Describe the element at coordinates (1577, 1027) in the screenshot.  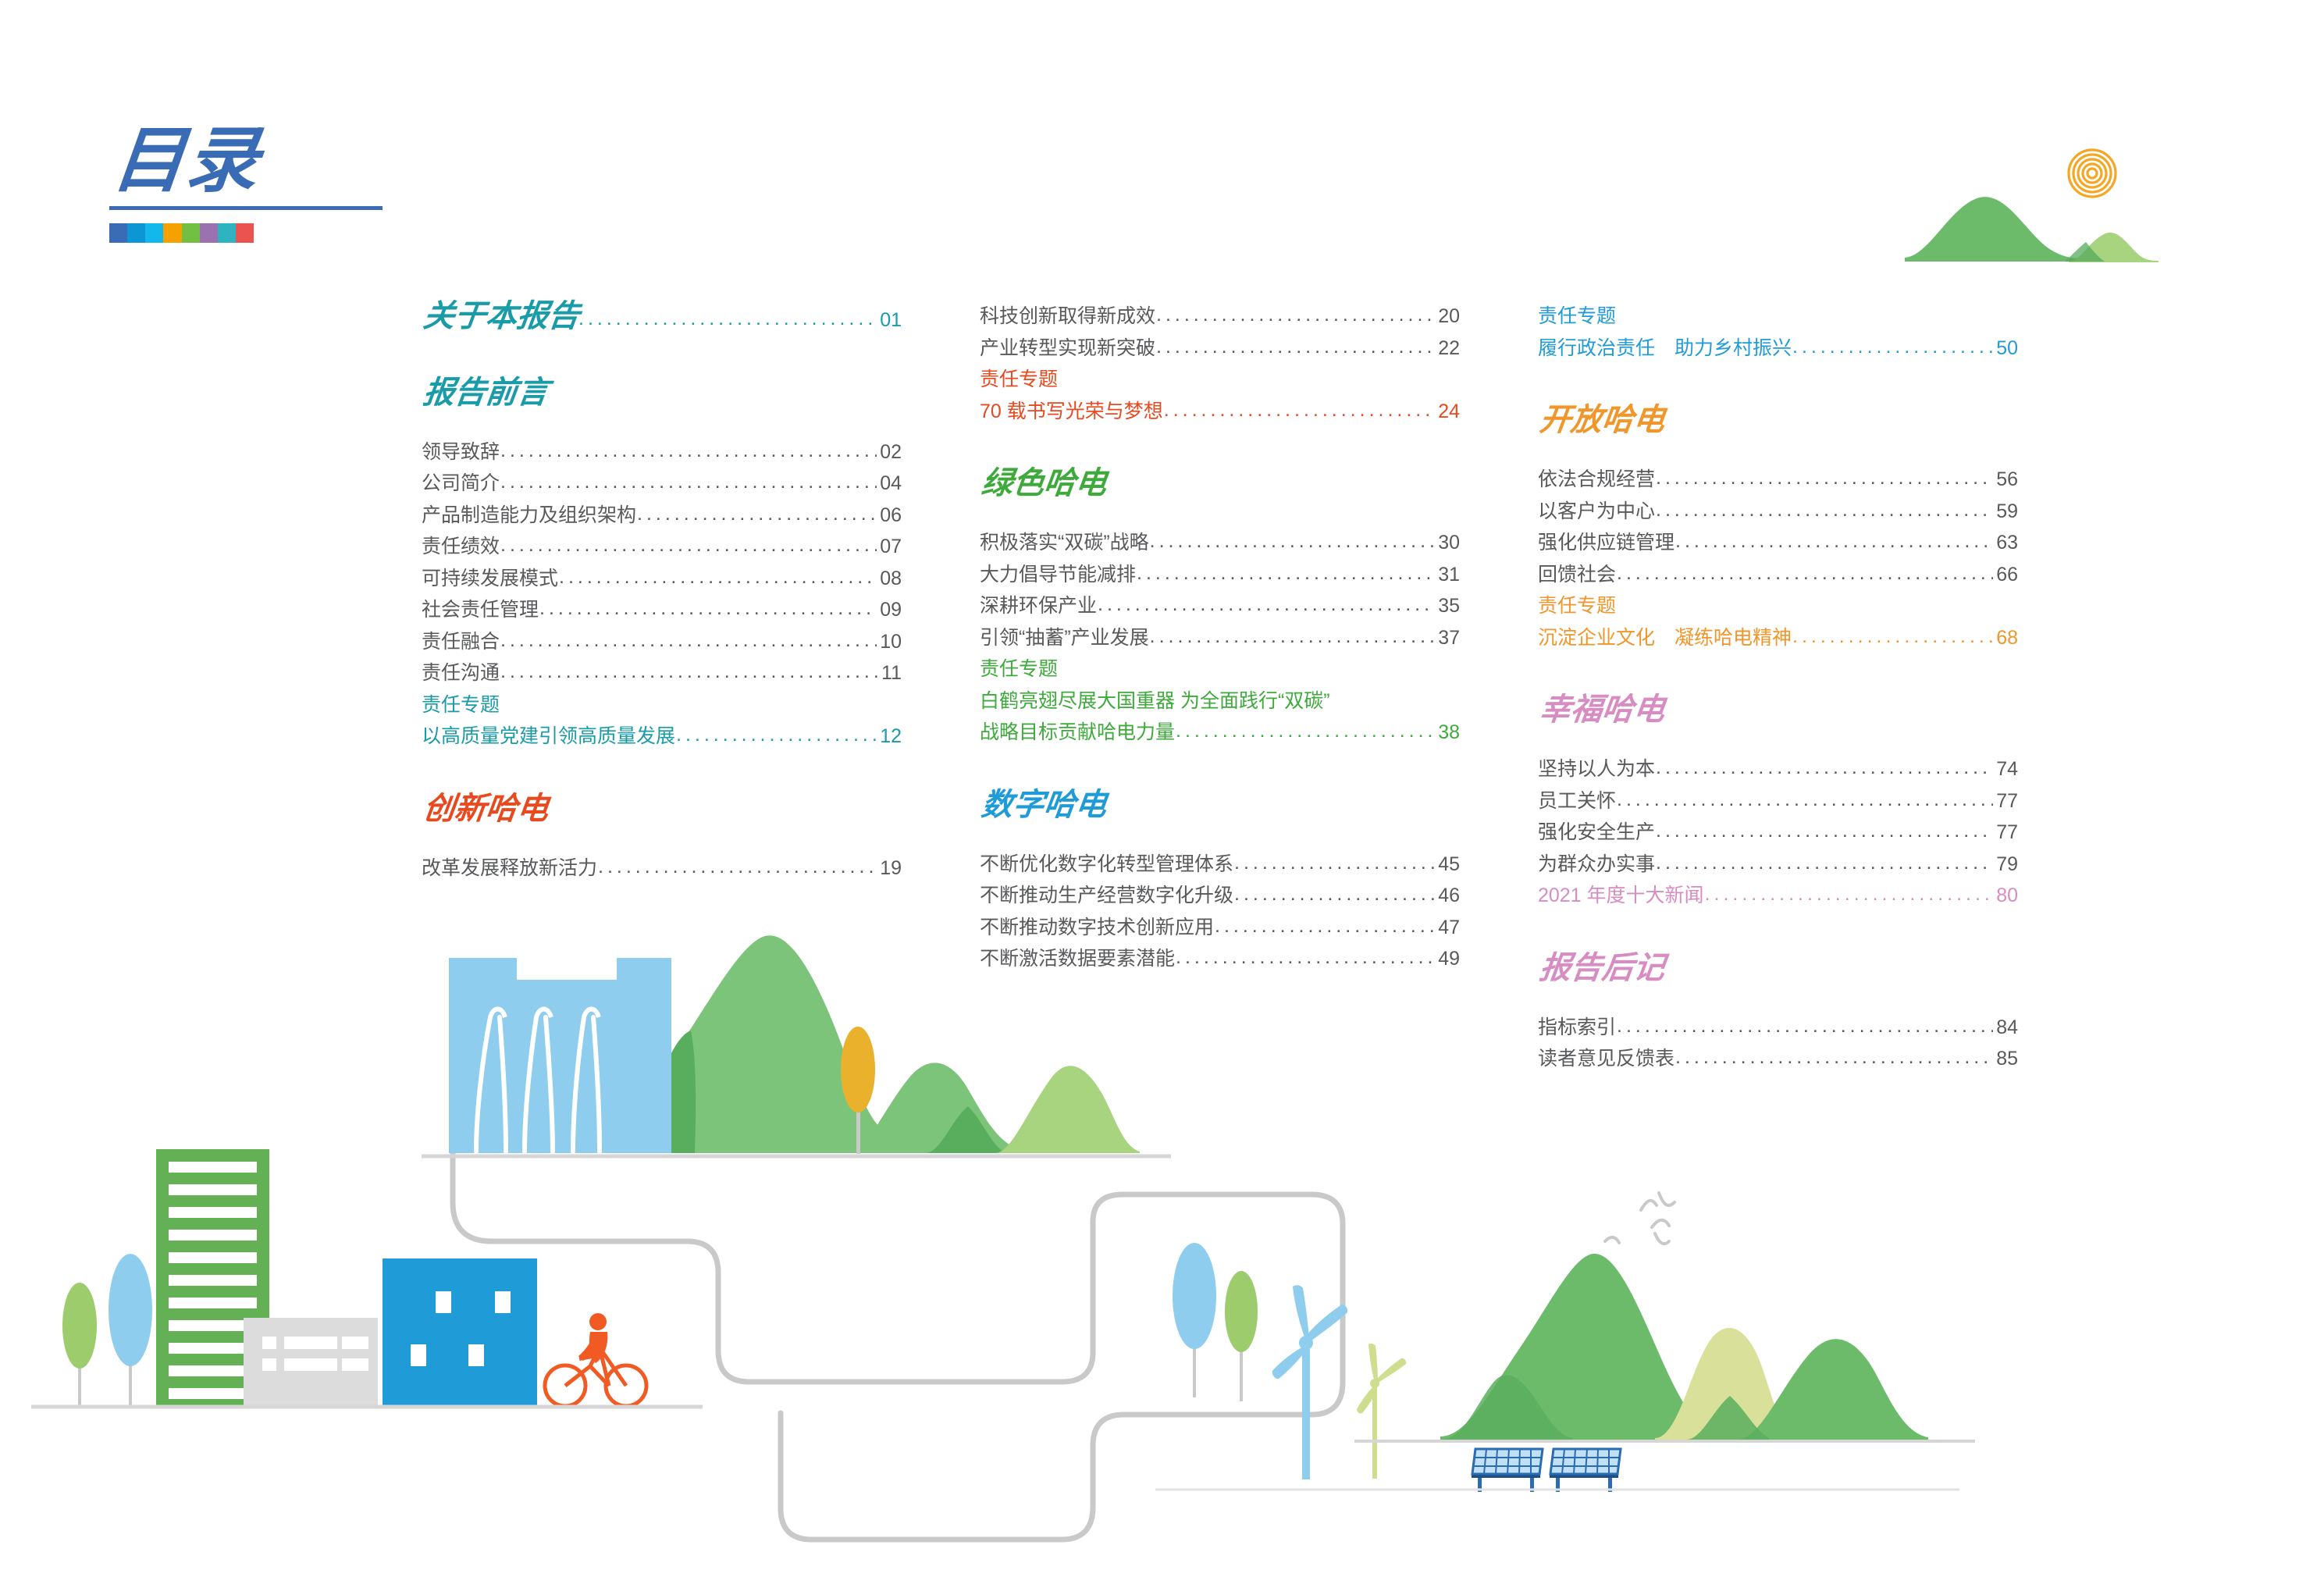
I see `toc-entry-label: 指标索引` at that location.